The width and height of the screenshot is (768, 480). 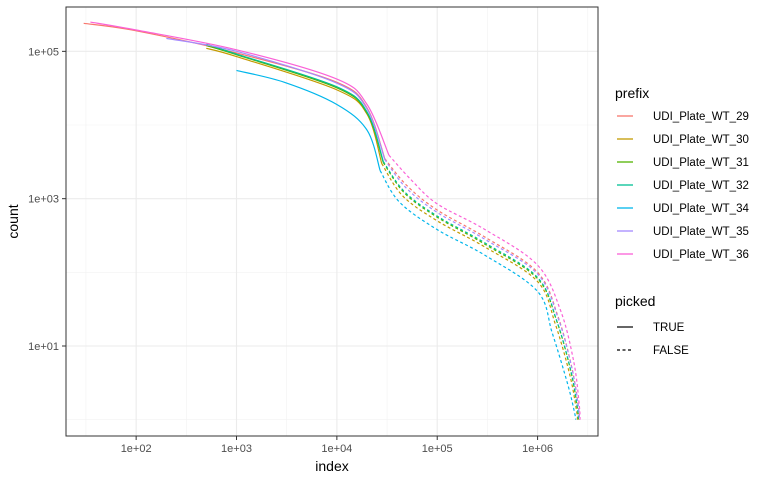 What do you see at coordinates (437, 449) in the screenshot?
I see `x-tick-label: 1e+05` at bounding box center [437, 449].